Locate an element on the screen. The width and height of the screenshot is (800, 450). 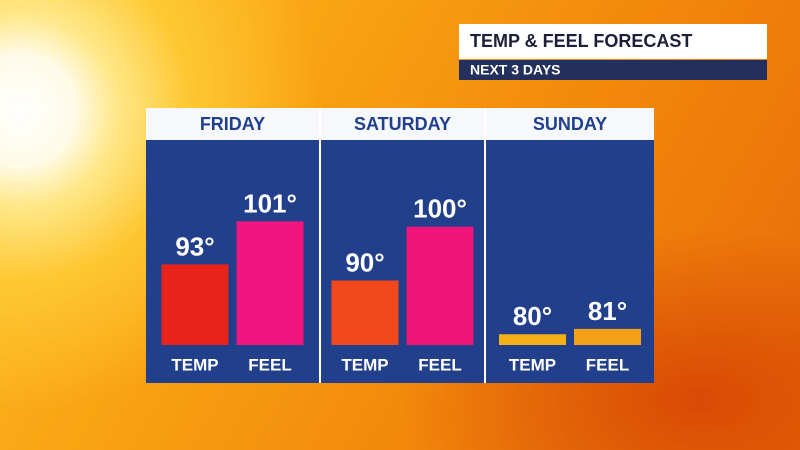
category-label: SATURDAY is located at coordinates (402, 124).